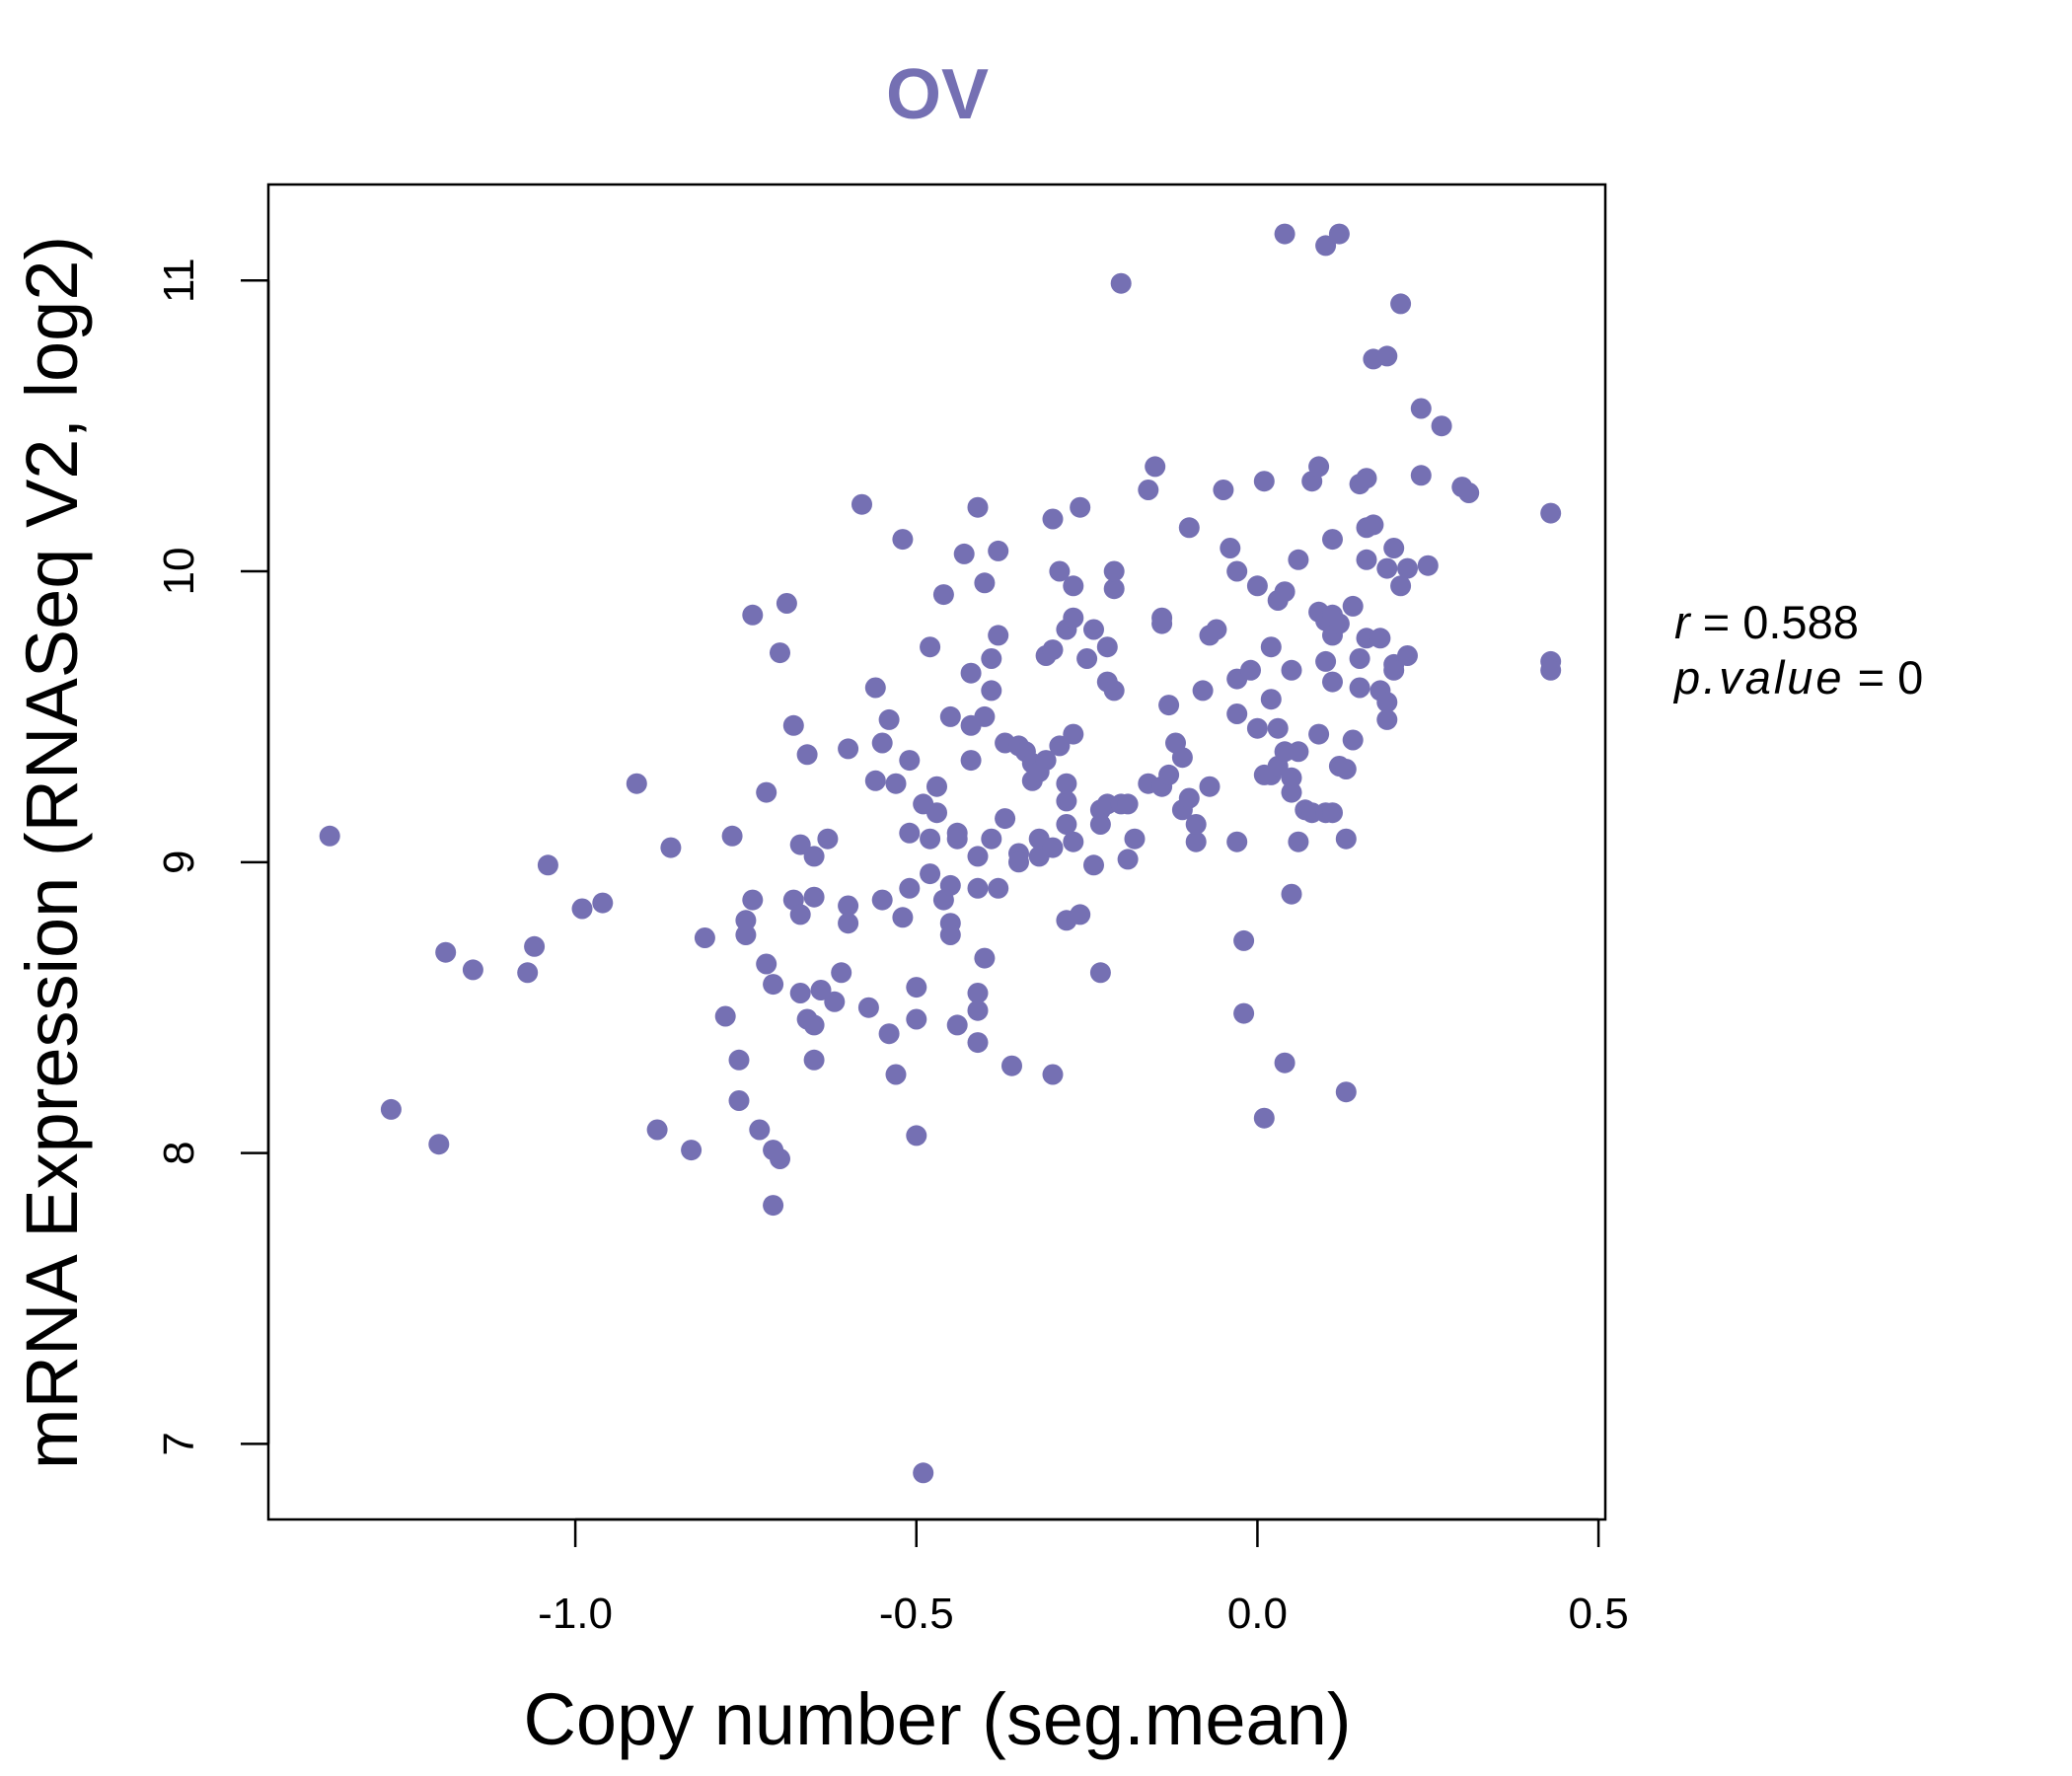  Describe the element at coordinates (179, 863) in the screenshot. I see `y-tick-label: 9` at that location.